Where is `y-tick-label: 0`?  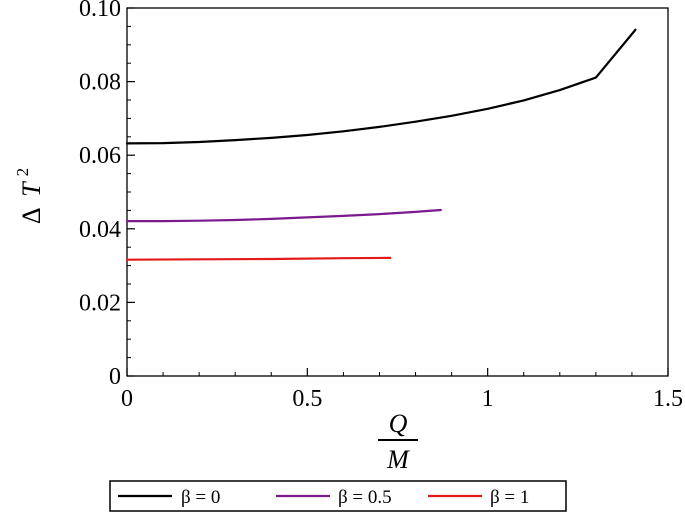
y-tick-label: 0 is located at coordinates (115, 377).